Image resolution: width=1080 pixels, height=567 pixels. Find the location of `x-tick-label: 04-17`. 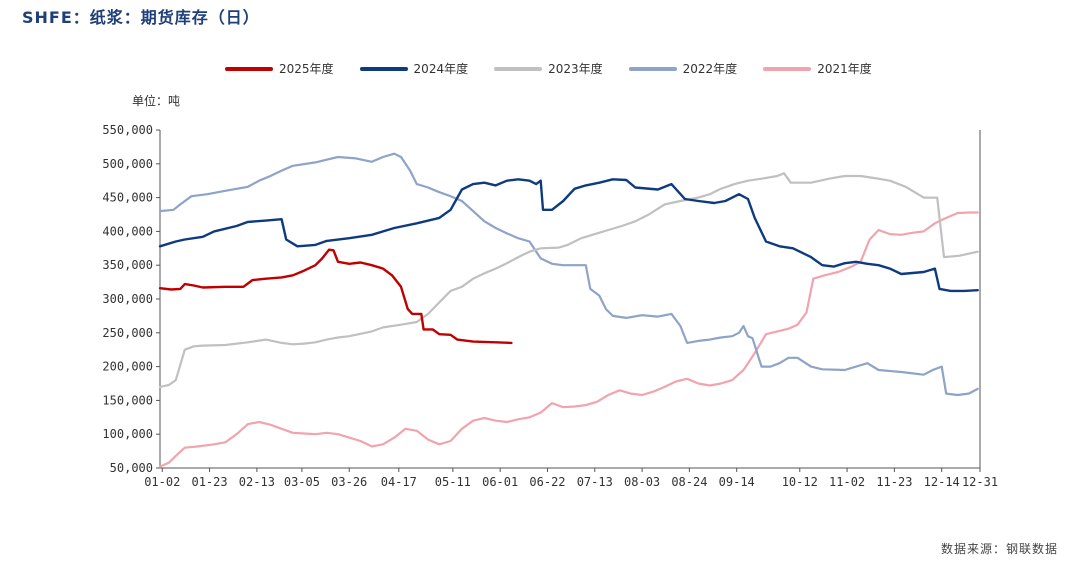

x-tick-label: 04-17 is located at coordinates (399, 482).